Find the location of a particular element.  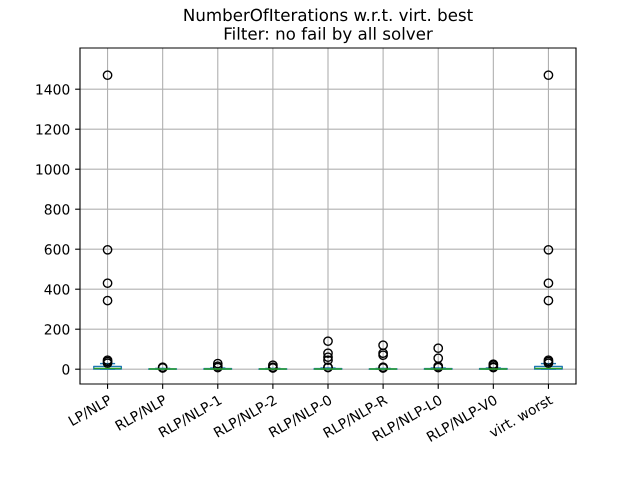

y-tick-label: 400 is located at coordinates (57, 289).